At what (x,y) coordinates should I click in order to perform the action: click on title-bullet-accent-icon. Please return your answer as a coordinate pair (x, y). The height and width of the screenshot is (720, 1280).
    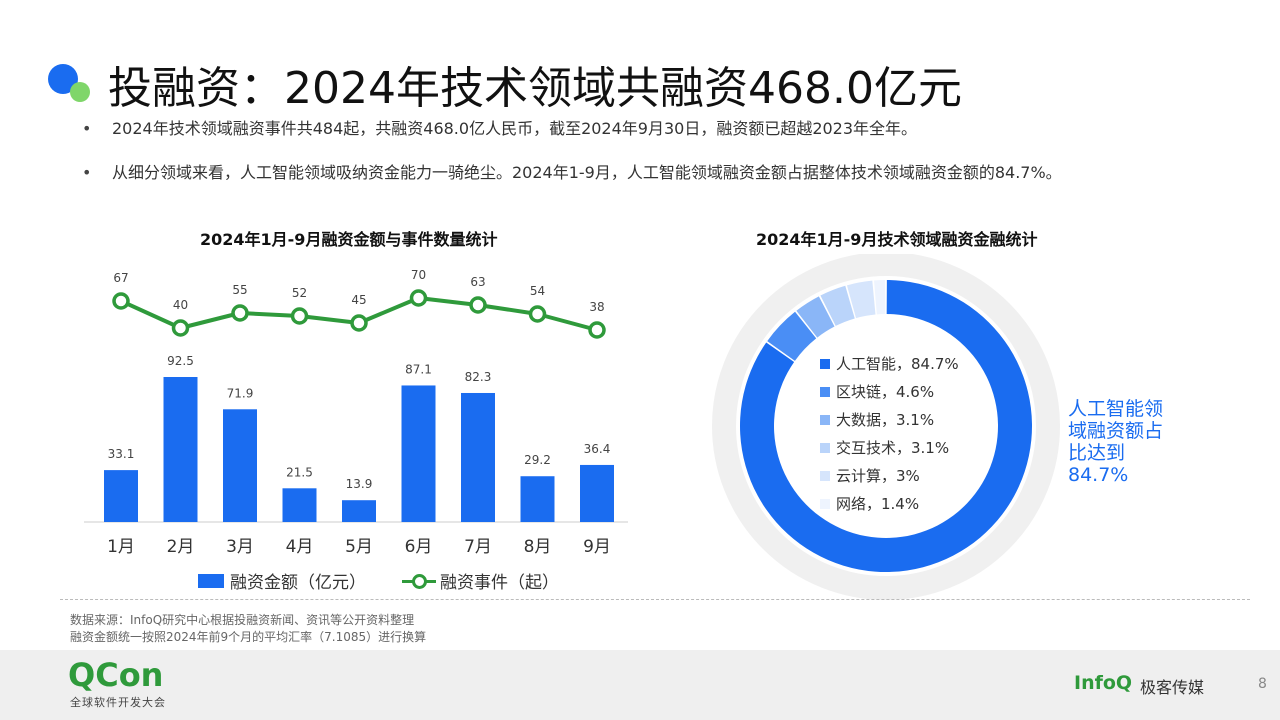
    Looking at the image, I should click on (80, 92).